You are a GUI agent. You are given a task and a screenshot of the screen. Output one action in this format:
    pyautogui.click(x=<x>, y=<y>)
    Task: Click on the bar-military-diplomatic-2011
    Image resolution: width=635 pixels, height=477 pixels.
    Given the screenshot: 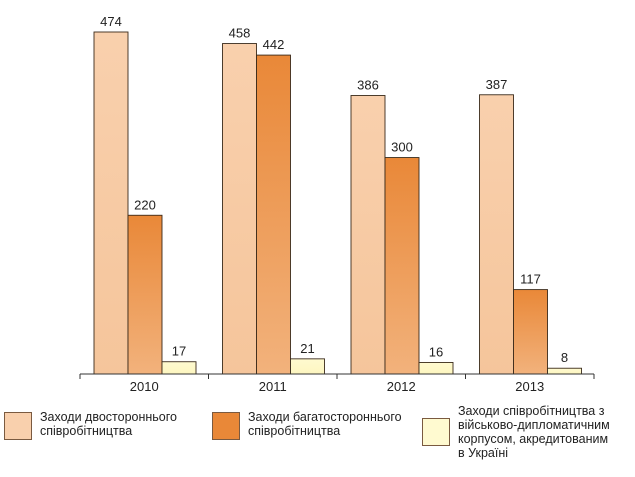 What is the action you would take?
    pyautogui.click(x=307, y=366)
    